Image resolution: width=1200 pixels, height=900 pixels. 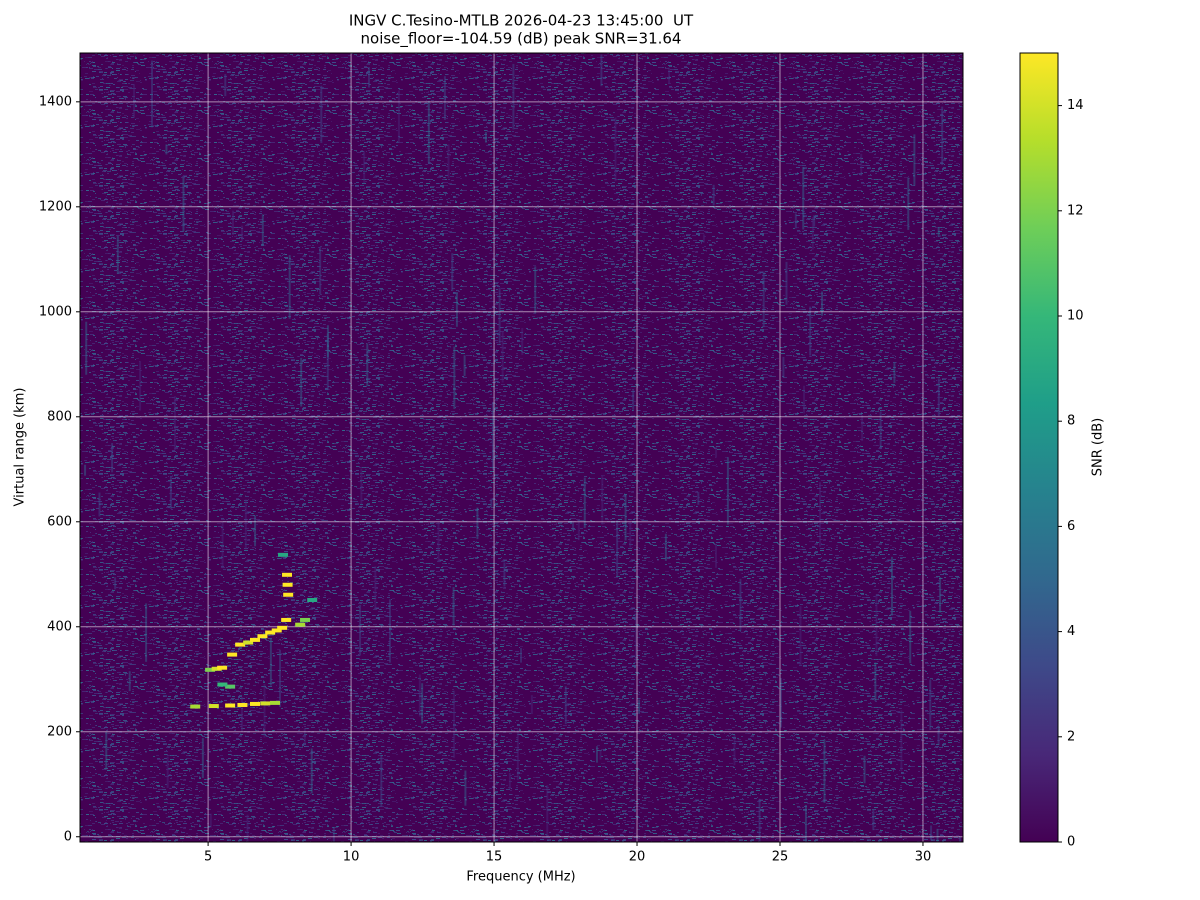 What do you see at coordinates (1039, 447) in the screenshot?
I see `colorbar` at bounding box center [1039, 447].